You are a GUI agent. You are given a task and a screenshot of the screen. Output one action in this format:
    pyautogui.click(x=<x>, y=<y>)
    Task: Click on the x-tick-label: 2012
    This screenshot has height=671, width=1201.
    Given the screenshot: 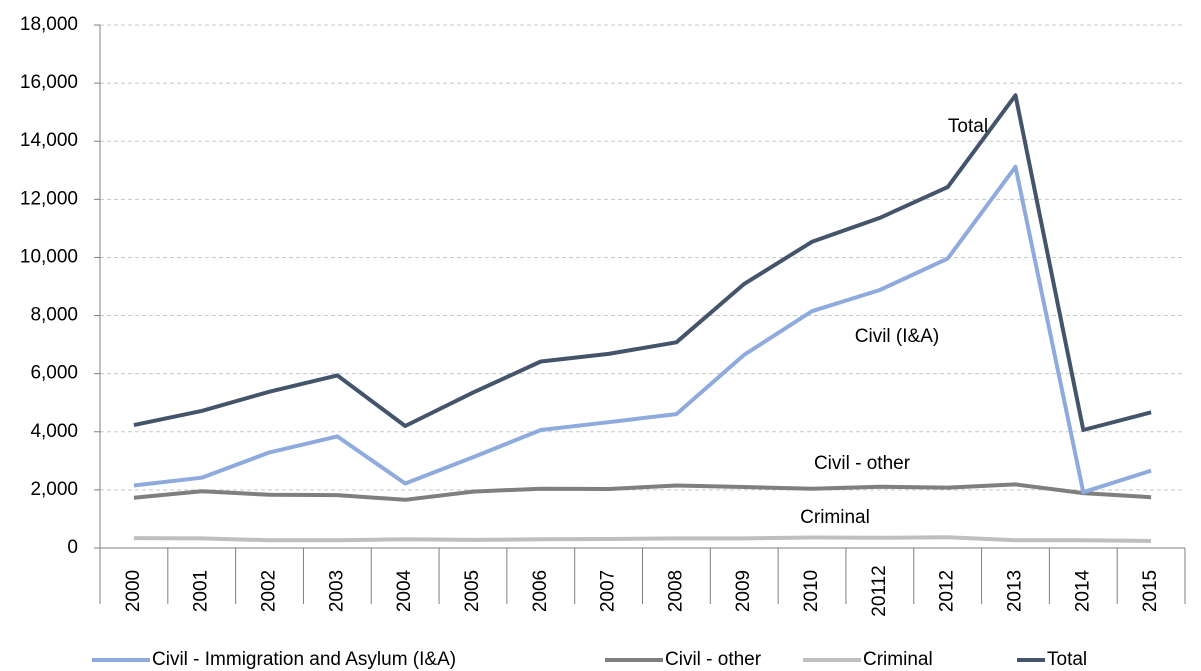 What is the action you would take?
    pyautogui.click(x=947, y=591)
    